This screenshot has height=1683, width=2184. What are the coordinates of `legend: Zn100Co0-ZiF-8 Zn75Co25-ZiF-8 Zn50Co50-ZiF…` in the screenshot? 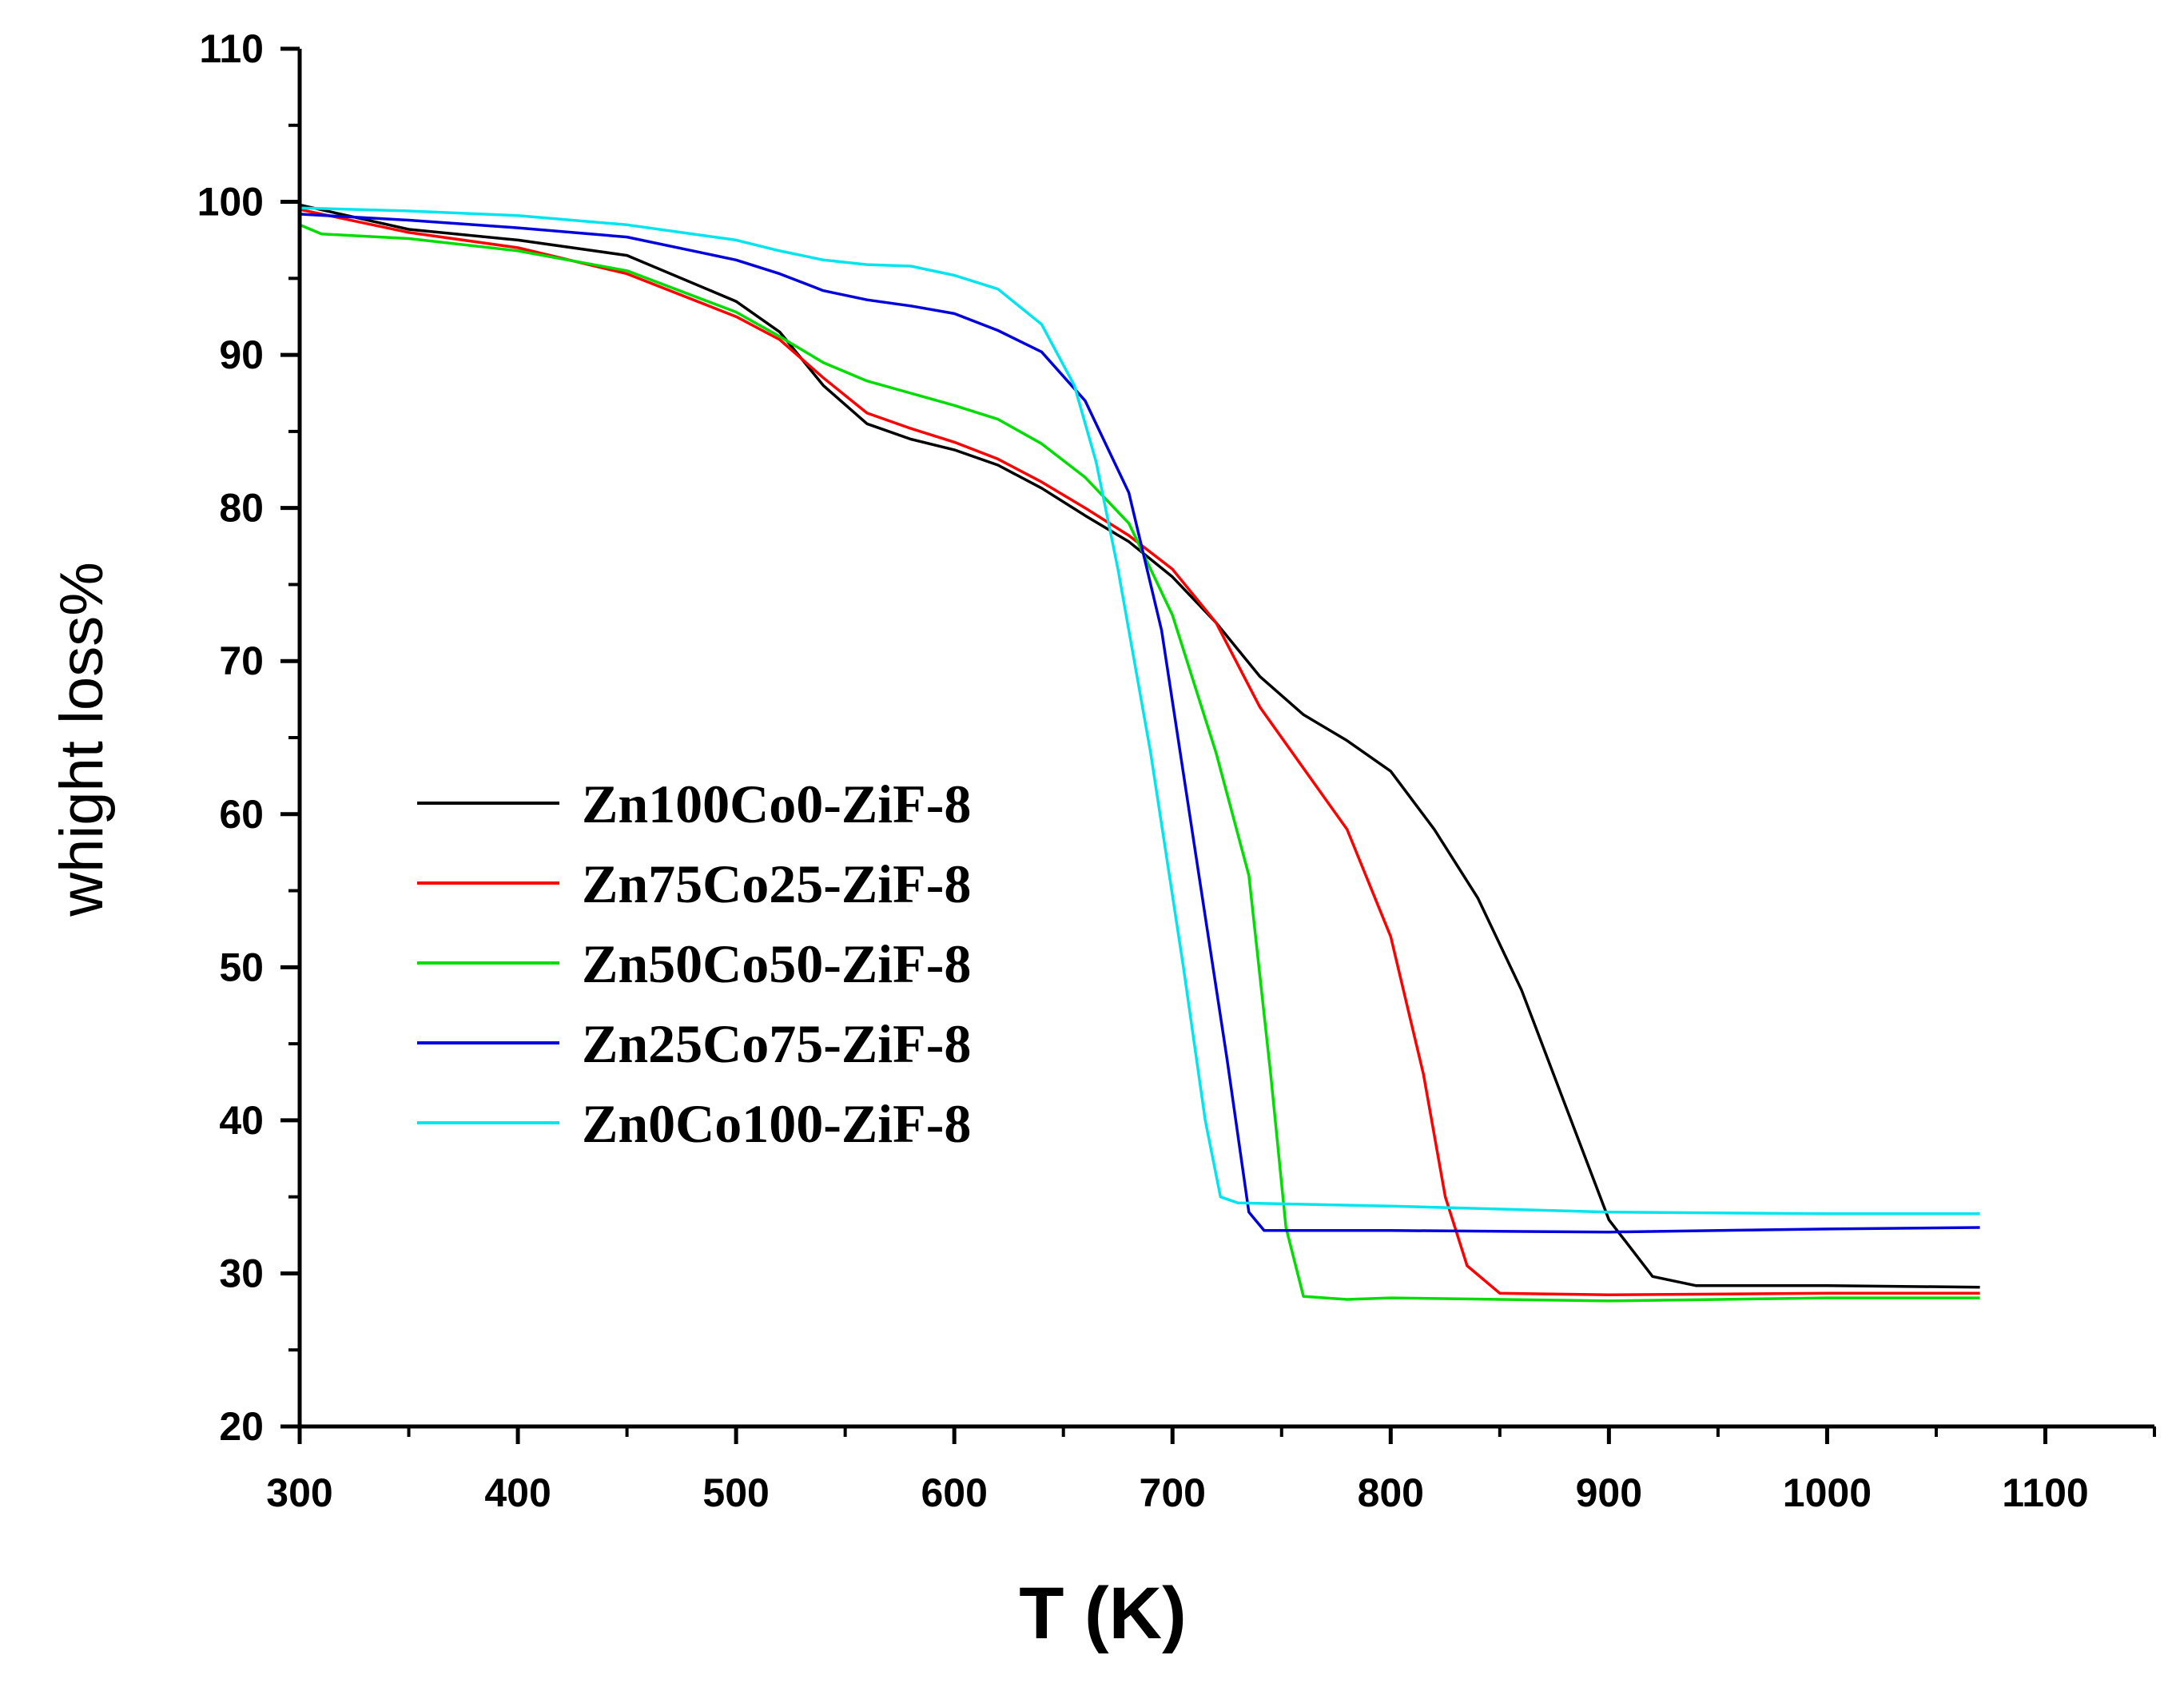 It's located at (694, 964).